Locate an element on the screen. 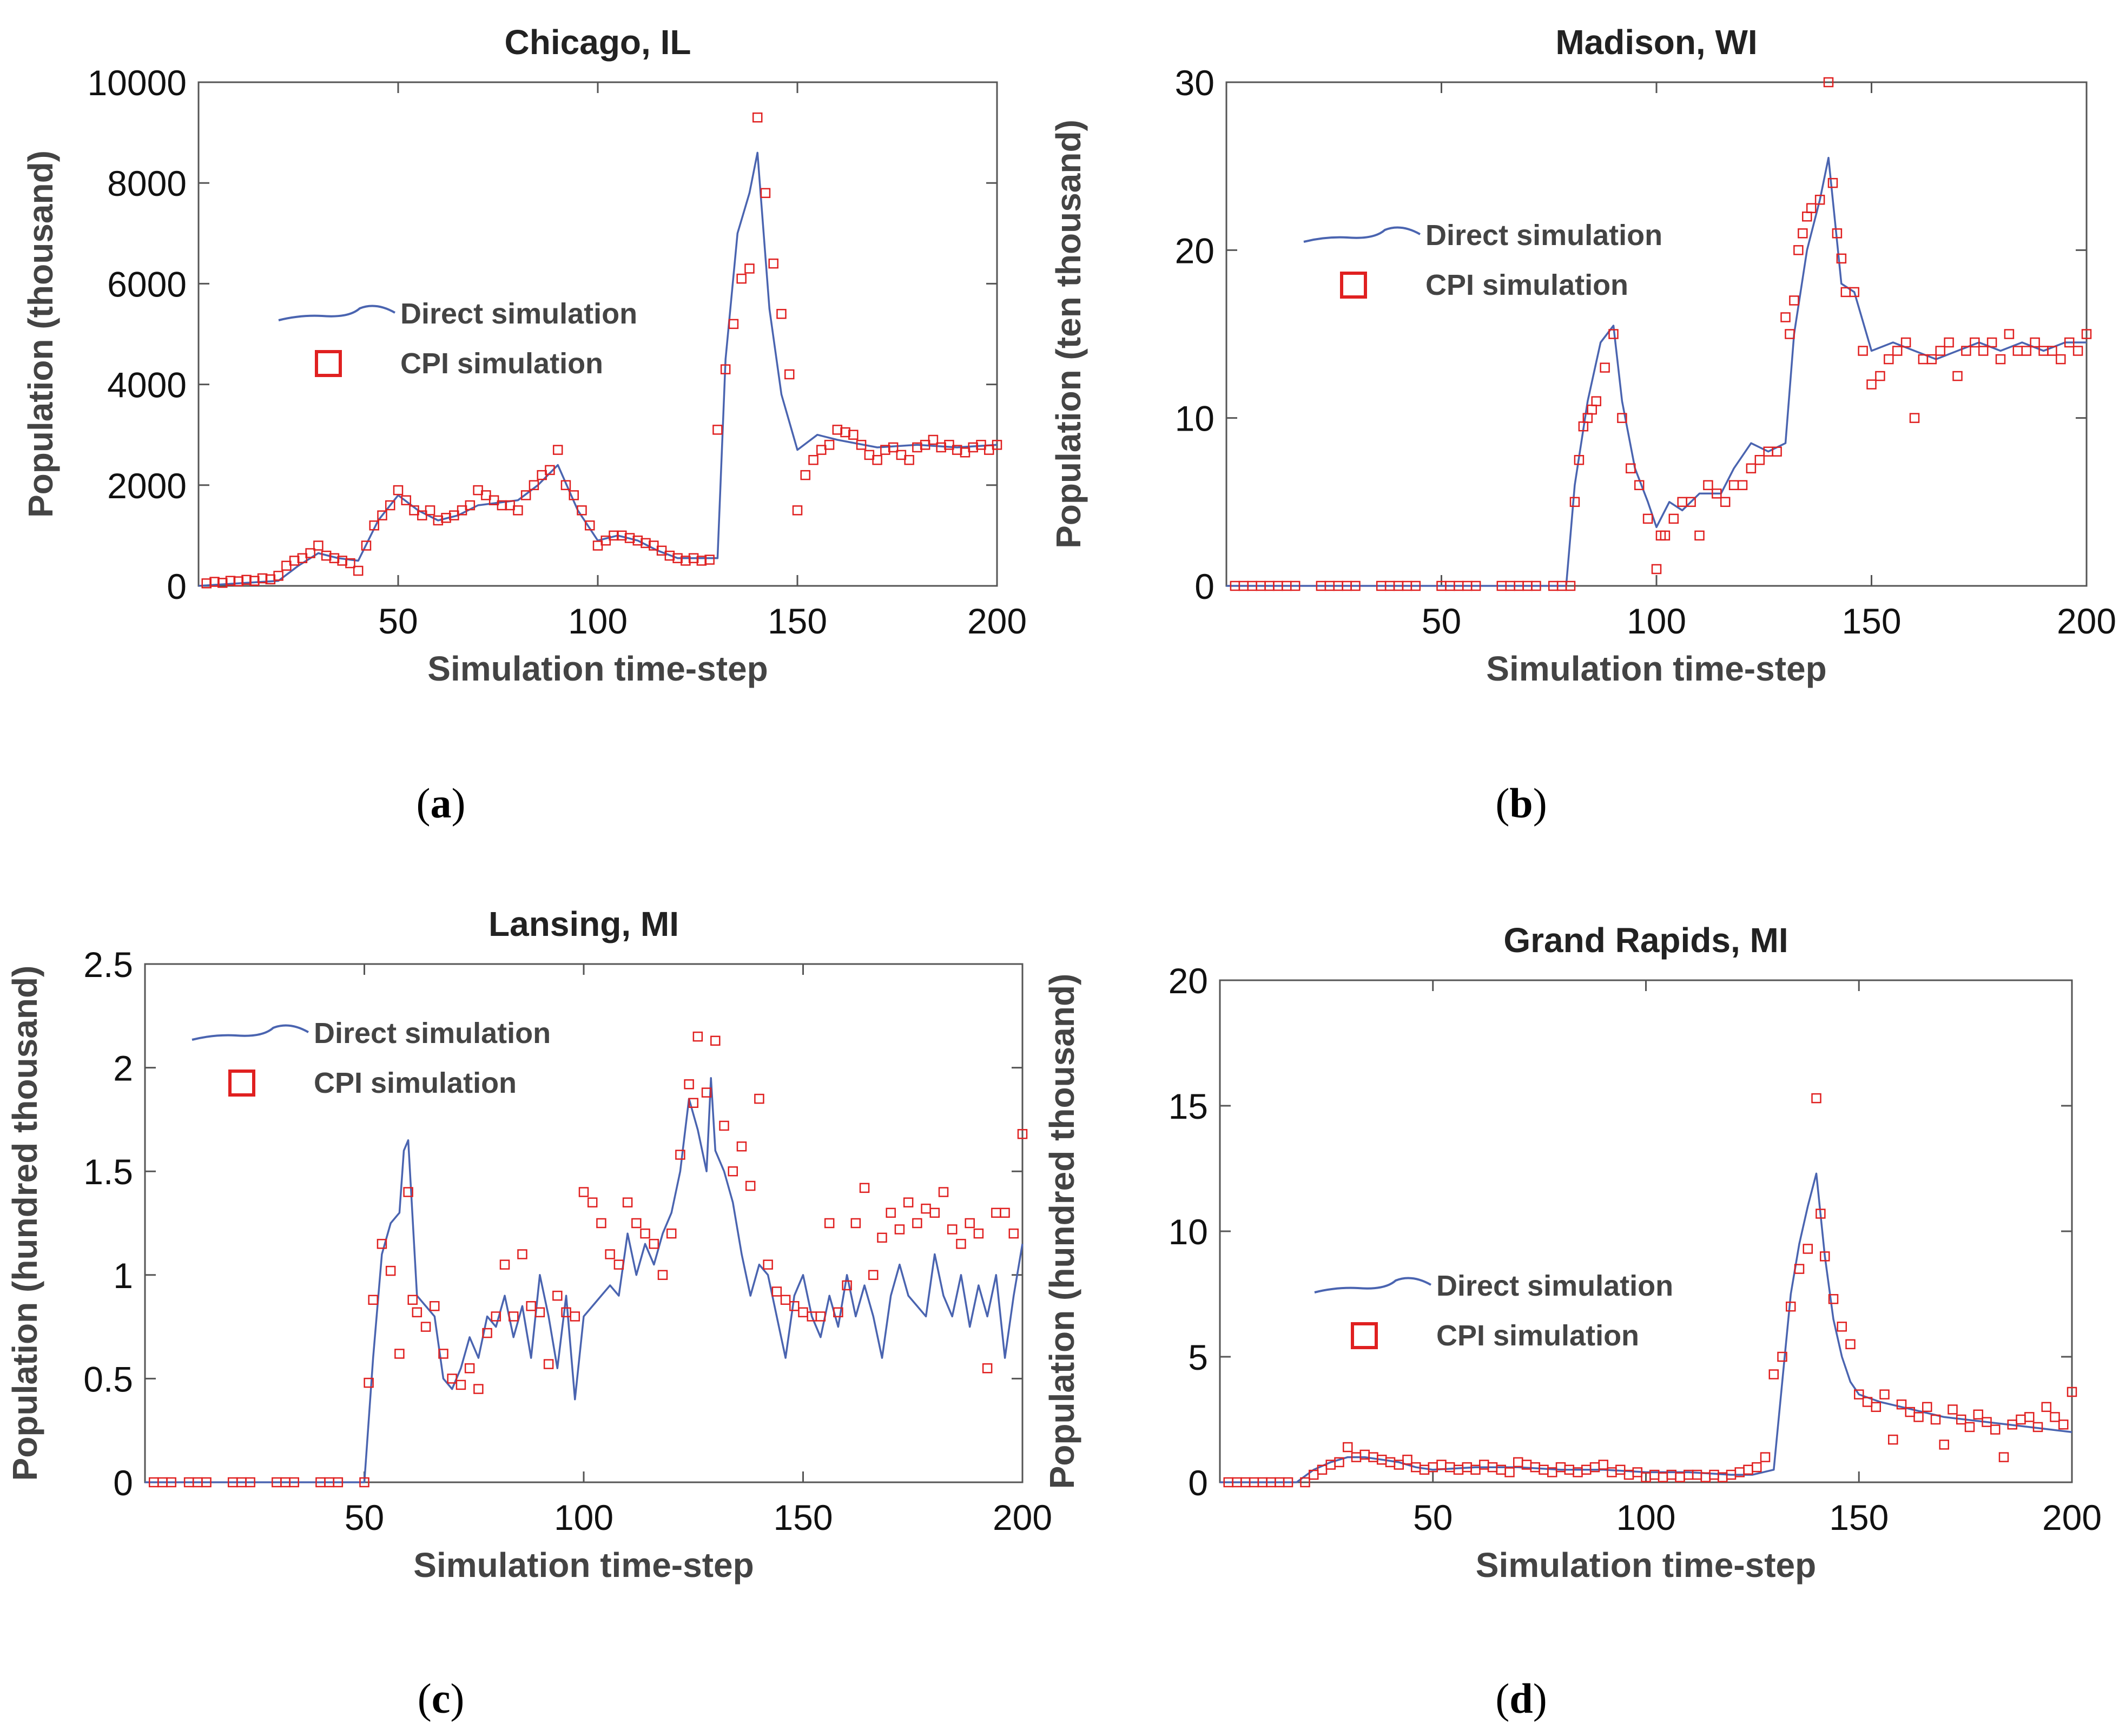 The image size is (2119, 1736). x-tick-label: 200 is located at coordinates (2086, 621).